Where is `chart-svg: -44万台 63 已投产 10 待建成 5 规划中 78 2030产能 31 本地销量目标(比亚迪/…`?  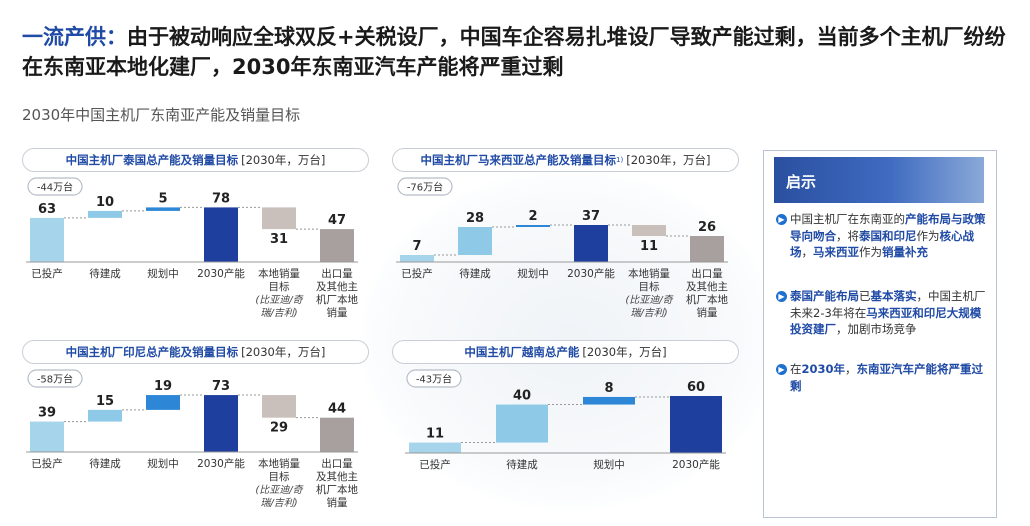
chart-svg: -44万台 63 已投产 10 待建成 5 规划中 78 2030产能 31 本地销量目标(比亚迪/… is located at coordinates (192, 248).